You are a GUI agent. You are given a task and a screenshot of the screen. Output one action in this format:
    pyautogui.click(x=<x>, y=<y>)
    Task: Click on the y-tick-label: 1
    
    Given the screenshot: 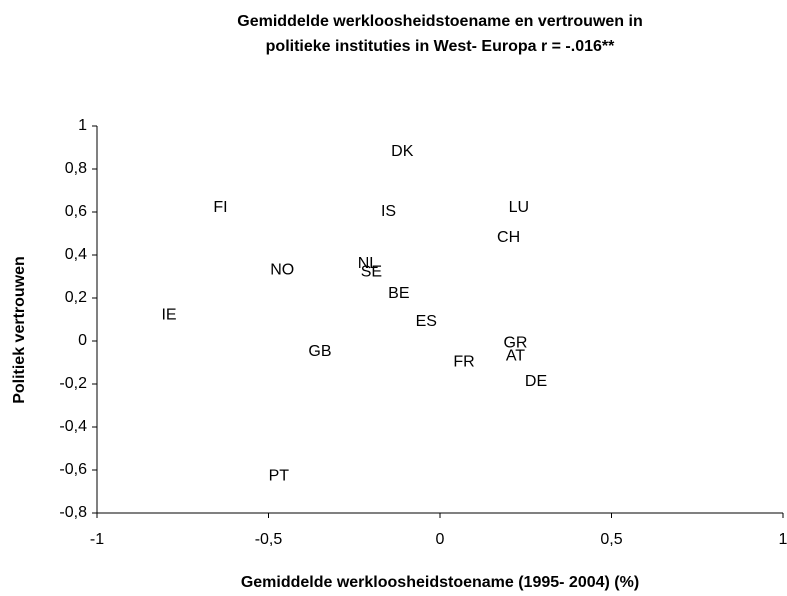 What is the action you would take?
    pyautogui.click(x=82, y=125)
    